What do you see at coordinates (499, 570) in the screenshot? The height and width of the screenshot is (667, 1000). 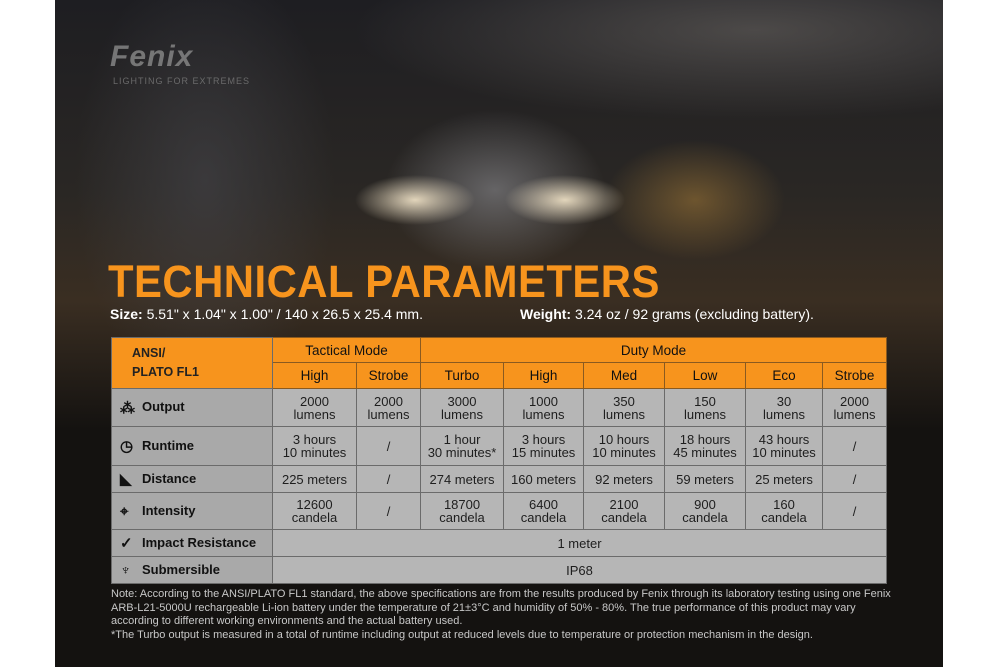 I see `table-row-submersible: ♆ Submersible IP68` at bounding box center [499, 570].